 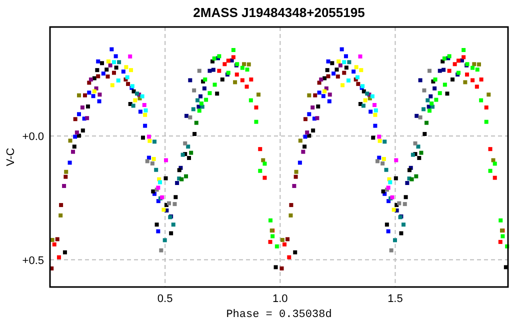 What do you see at coordinates (33, 260) in the screenshot?
I see `y-tick-label: +0.5` at bounding box center [33, 260].